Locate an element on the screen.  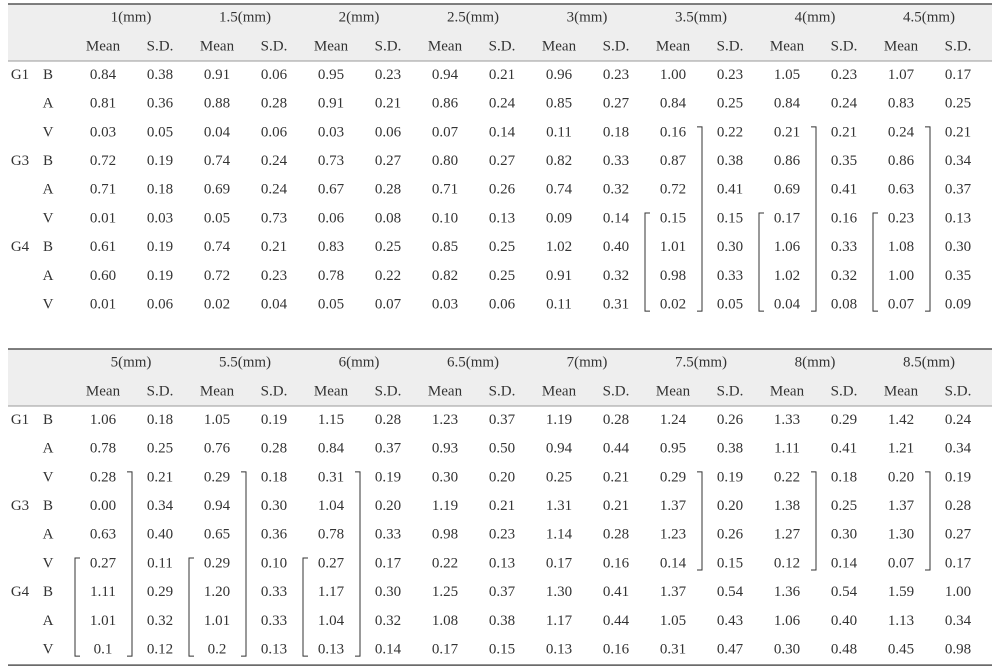
cell: 0.23 is located at coordinates (274, 276).